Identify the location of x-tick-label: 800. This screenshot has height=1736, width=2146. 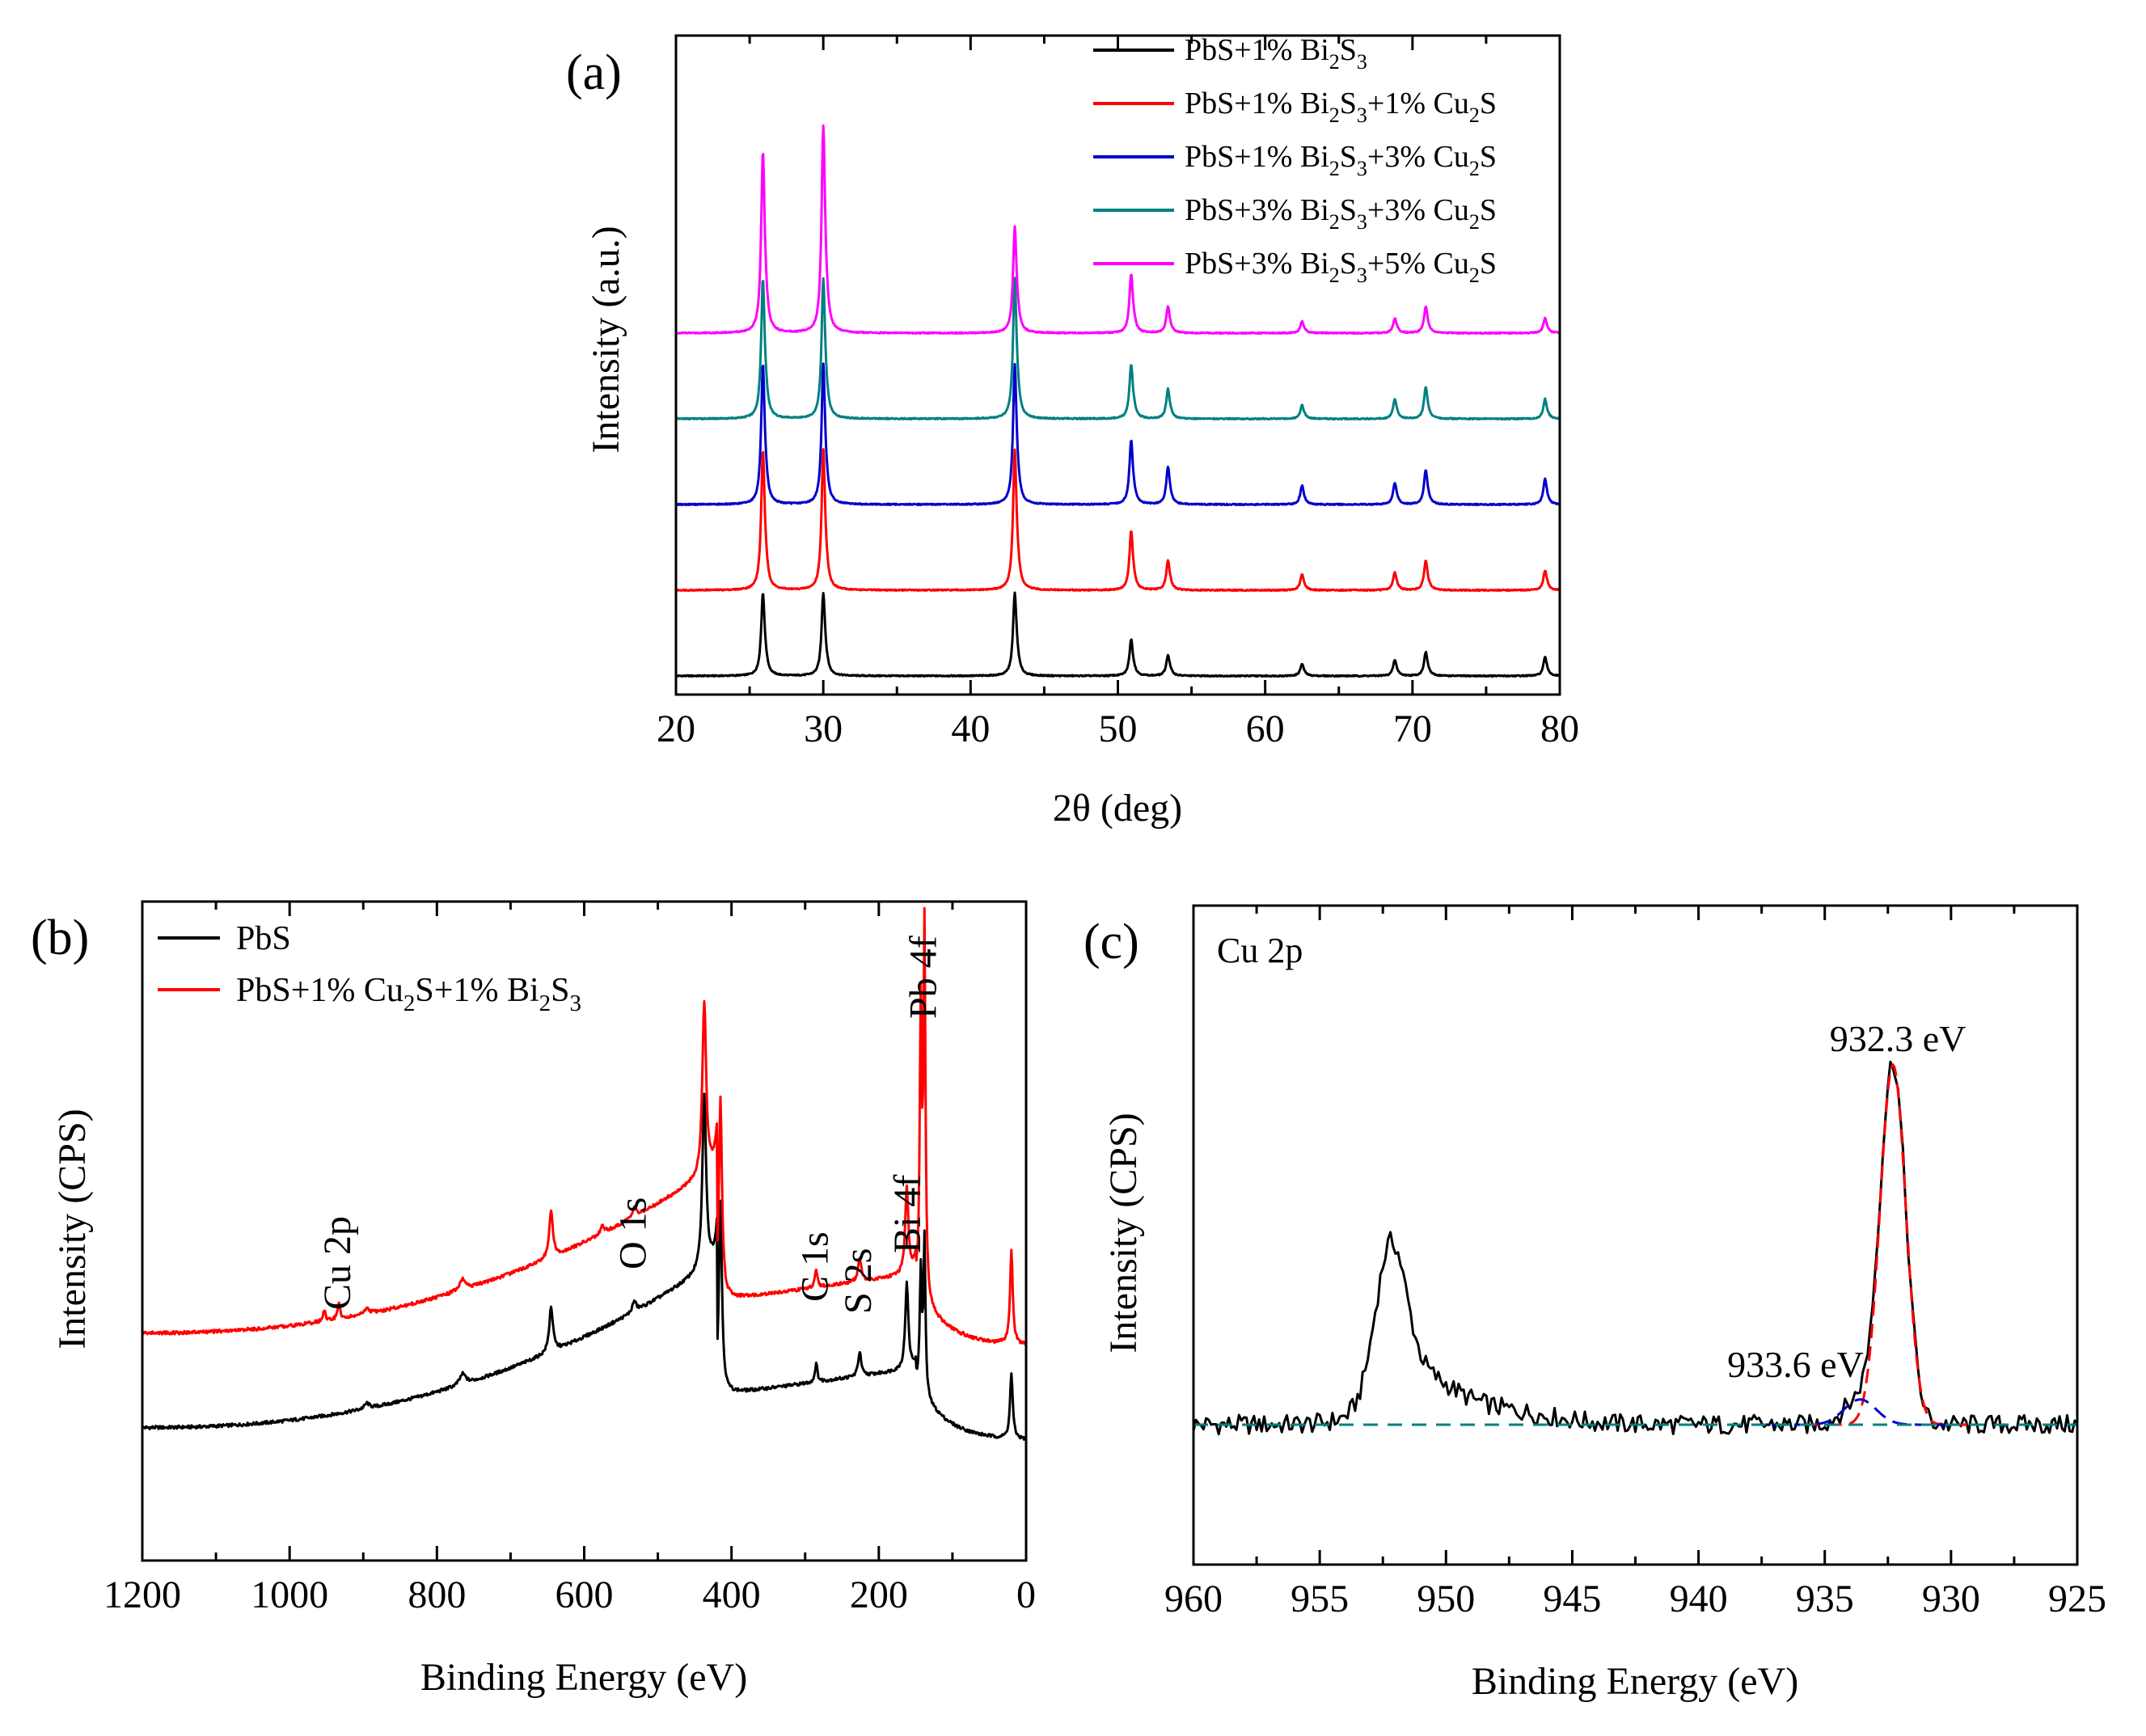
(437, 1594).